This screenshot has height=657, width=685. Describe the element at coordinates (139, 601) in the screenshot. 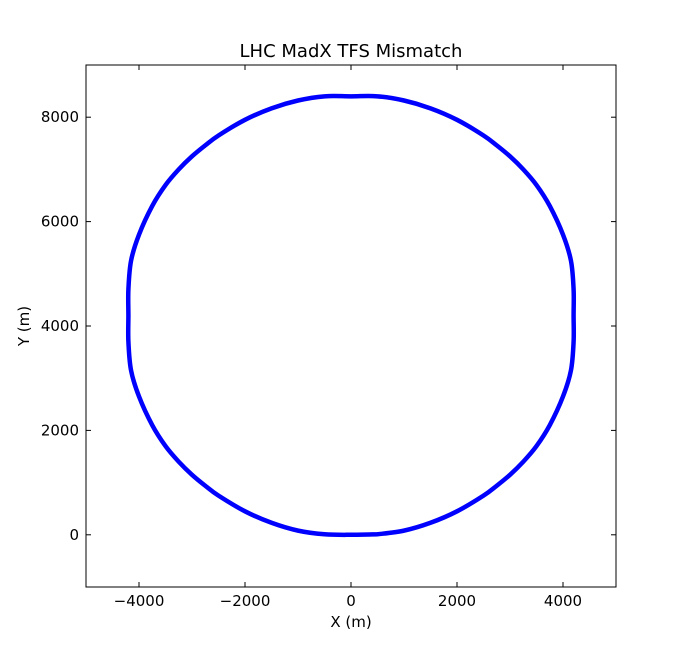

I see `x-tick-label: −4000` at that location.